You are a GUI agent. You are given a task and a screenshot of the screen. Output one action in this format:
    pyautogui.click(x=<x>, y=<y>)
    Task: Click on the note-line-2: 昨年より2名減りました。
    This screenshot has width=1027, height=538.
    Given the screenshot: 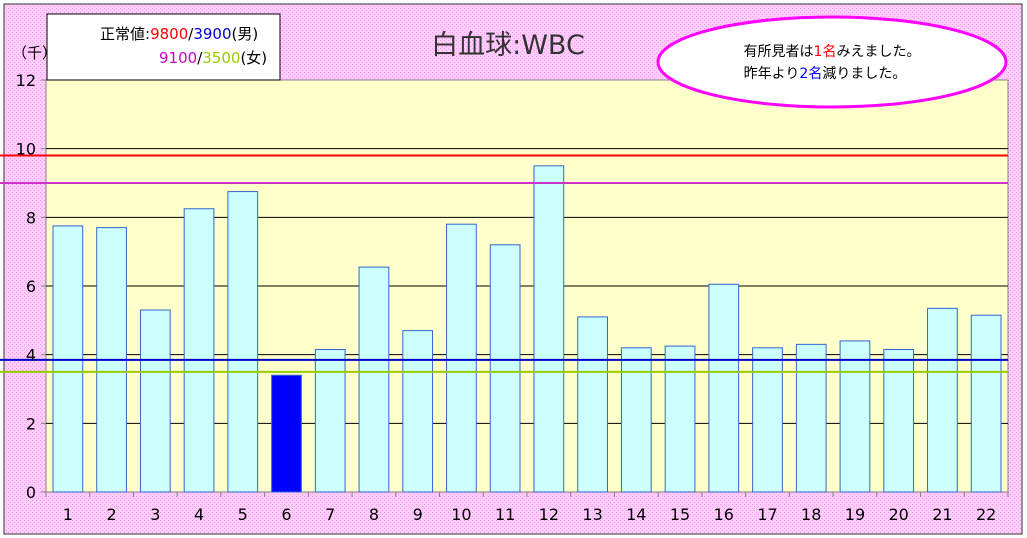 What is the action you would take?
    pyautogui.click(x=825, y=73)
    